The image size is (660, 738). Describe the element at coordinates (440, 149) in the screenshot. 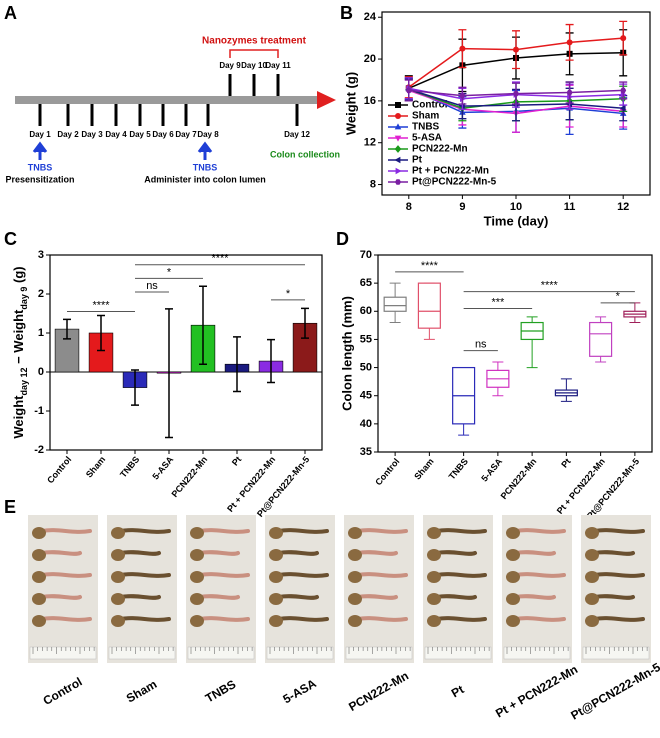

I see `legend-label: PCN222-Mn` at that location.